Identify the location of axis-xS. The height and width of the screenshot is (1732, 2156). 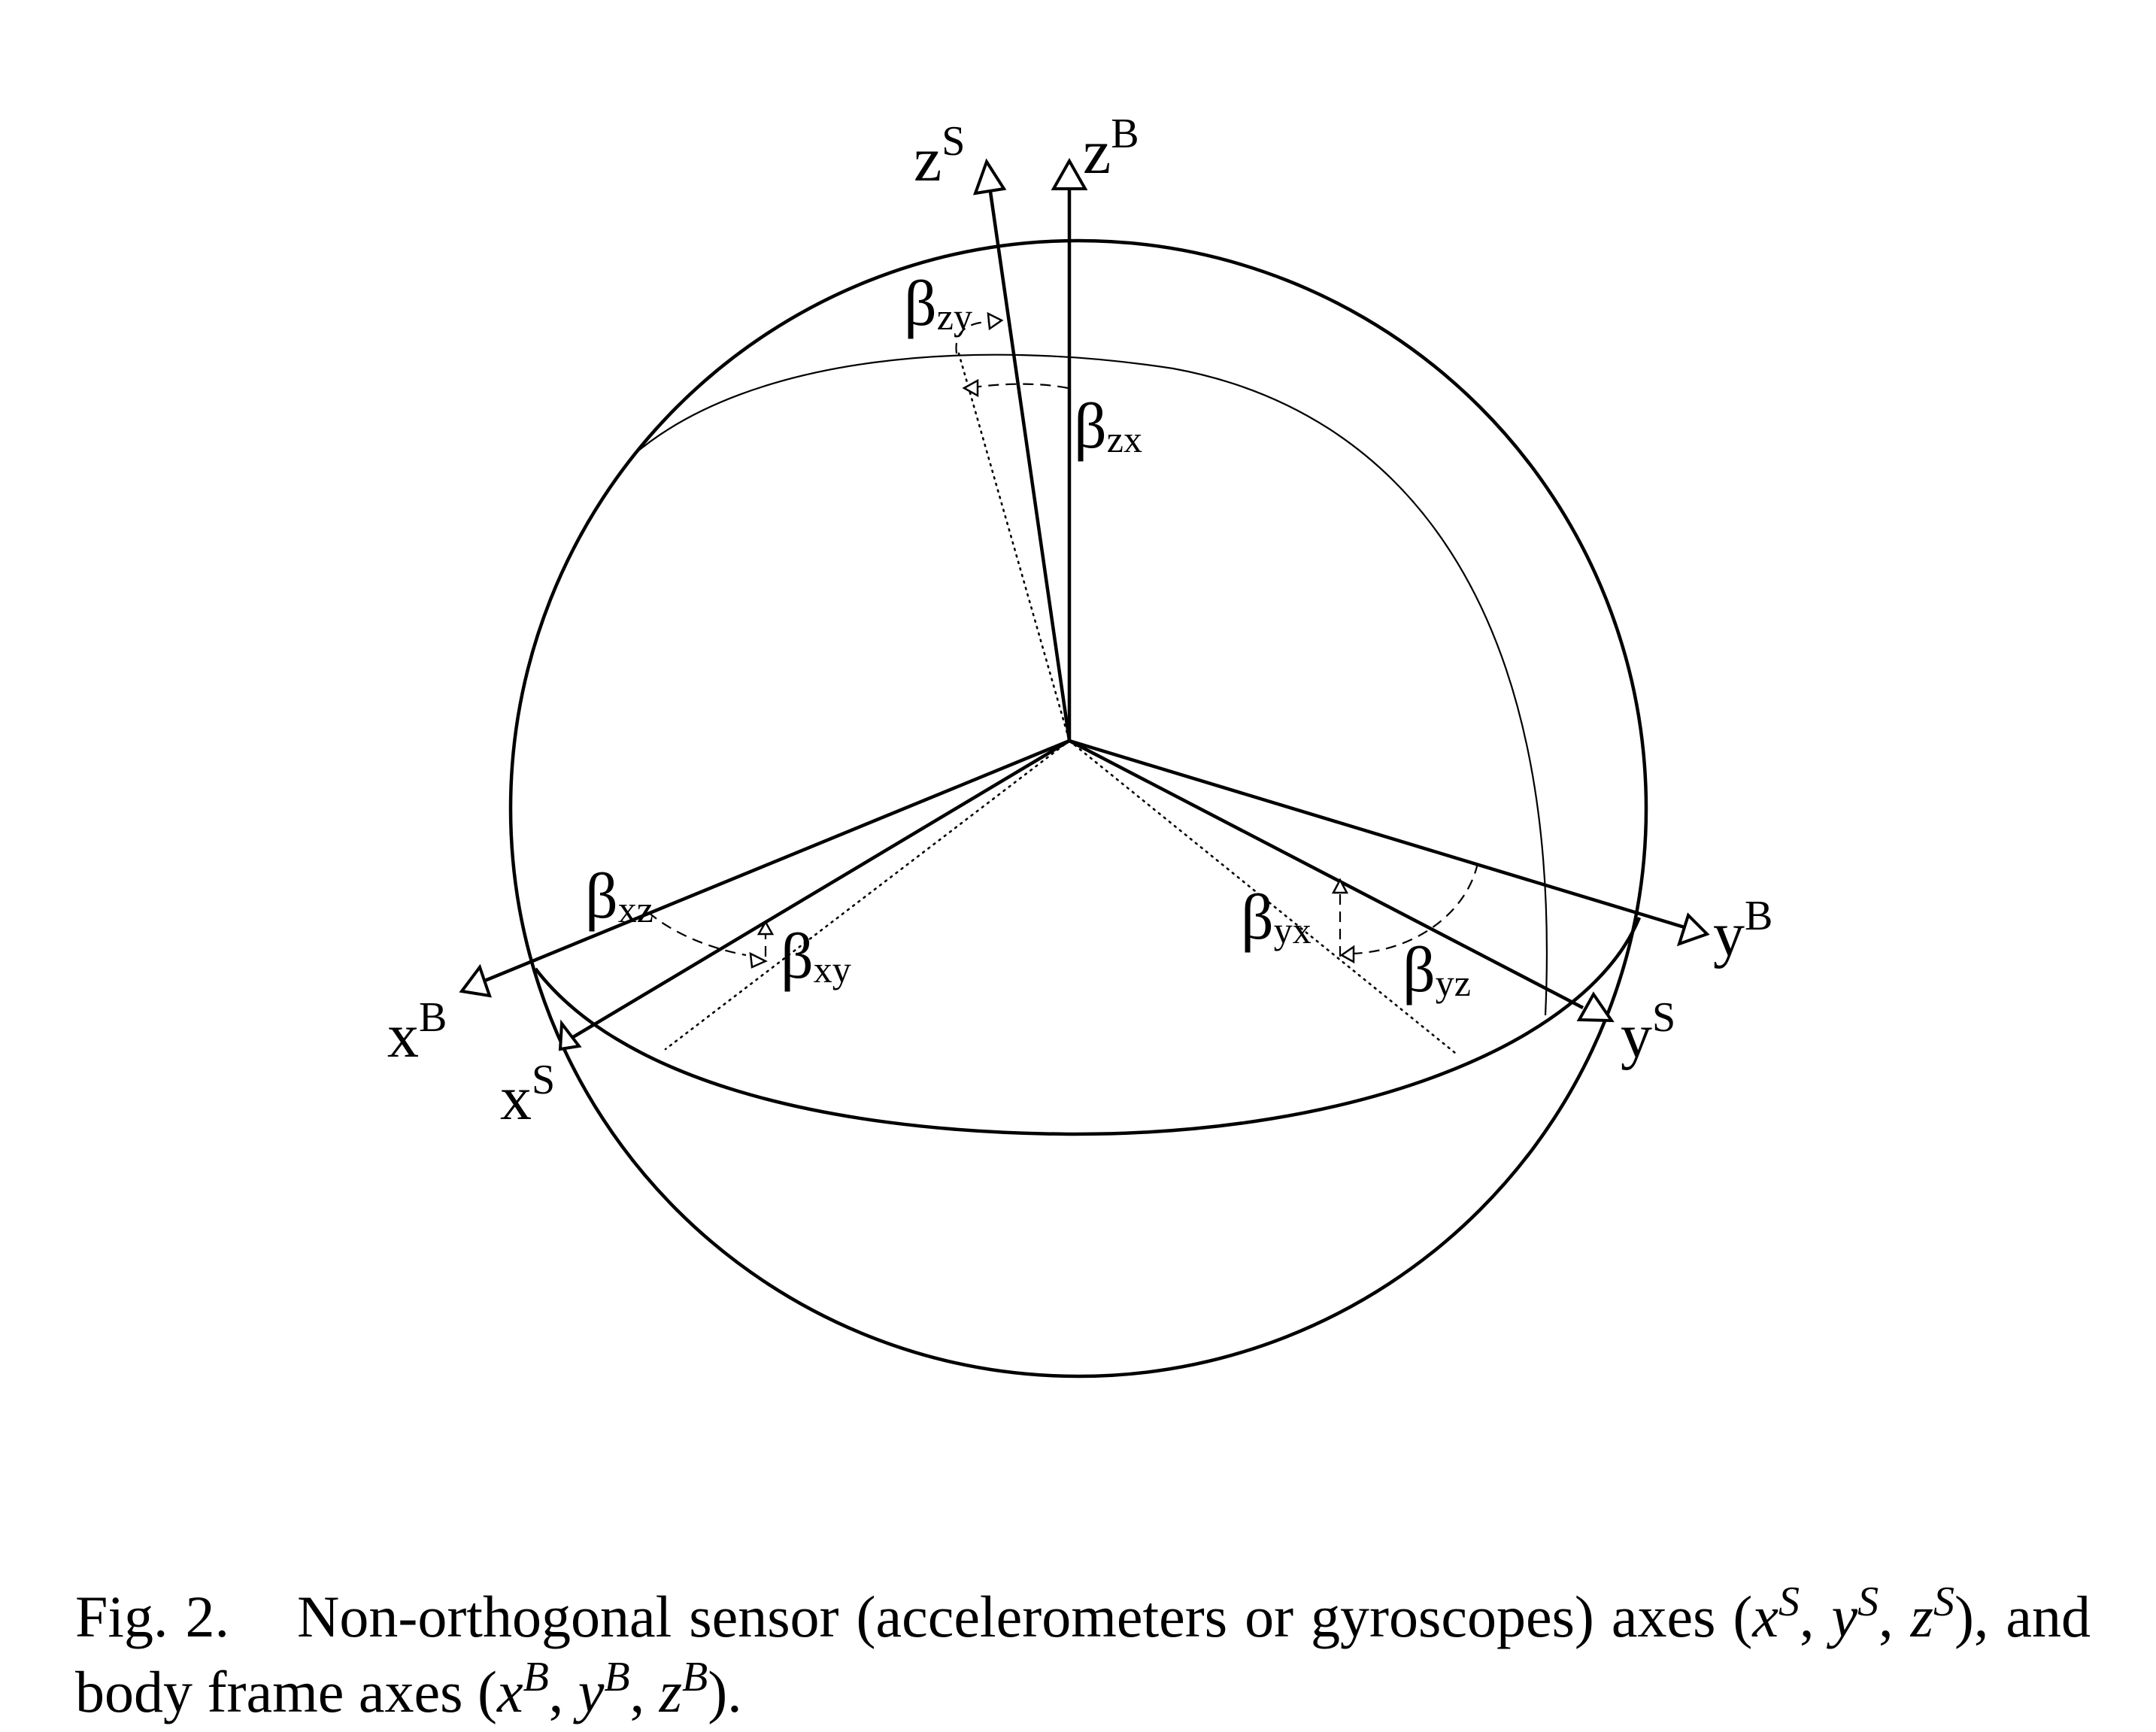
(817, 891).